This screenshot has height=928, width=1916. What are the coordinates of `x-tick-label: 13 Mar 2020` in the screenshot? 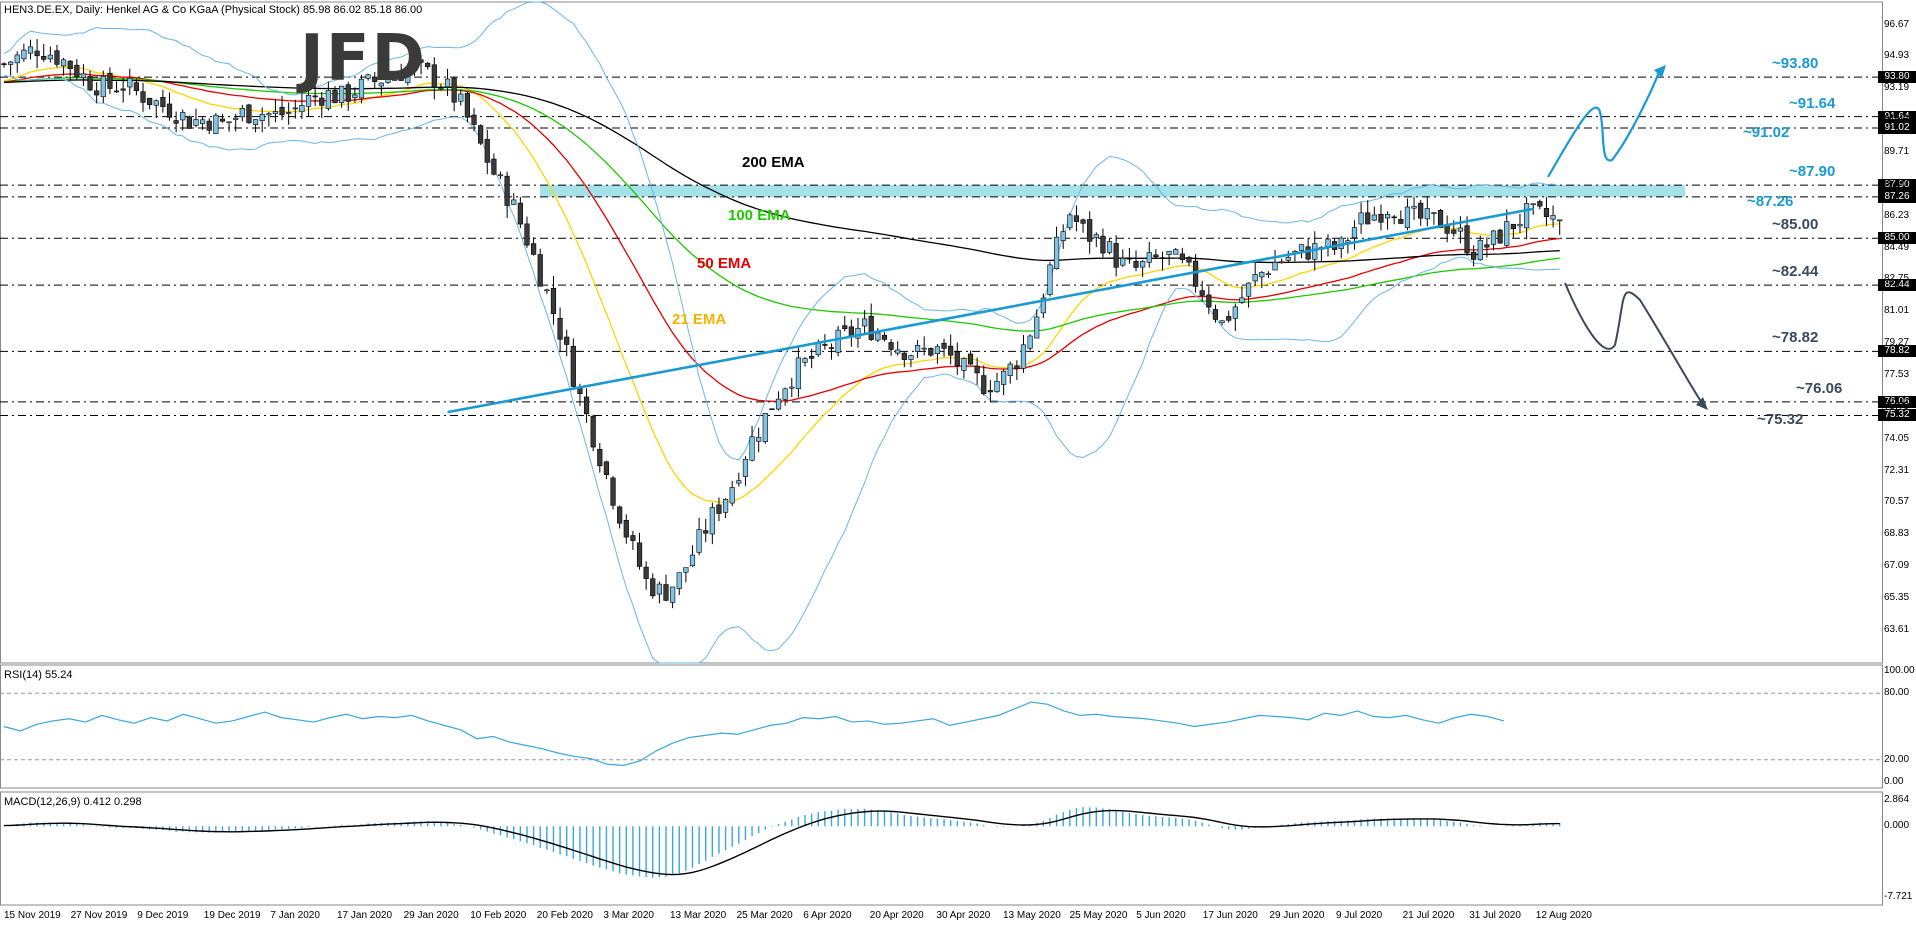 It's located at (698, 915).